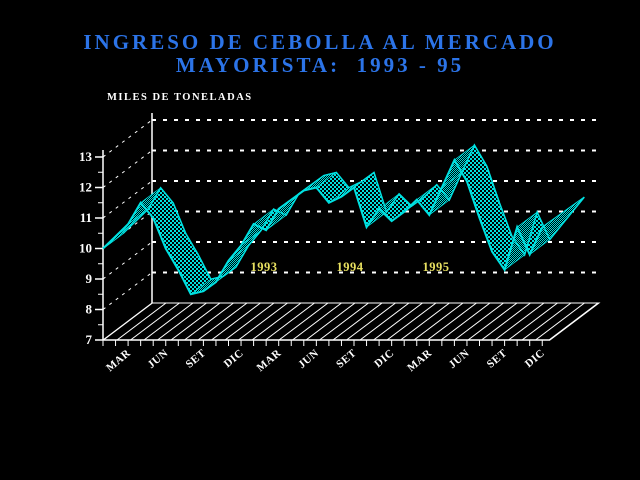 This screenshot has height=480, width=640. What do you see at coordinates (127, 214) in the screenshot?
I see `depth-guide-lines` at bounding box center [127, 214].